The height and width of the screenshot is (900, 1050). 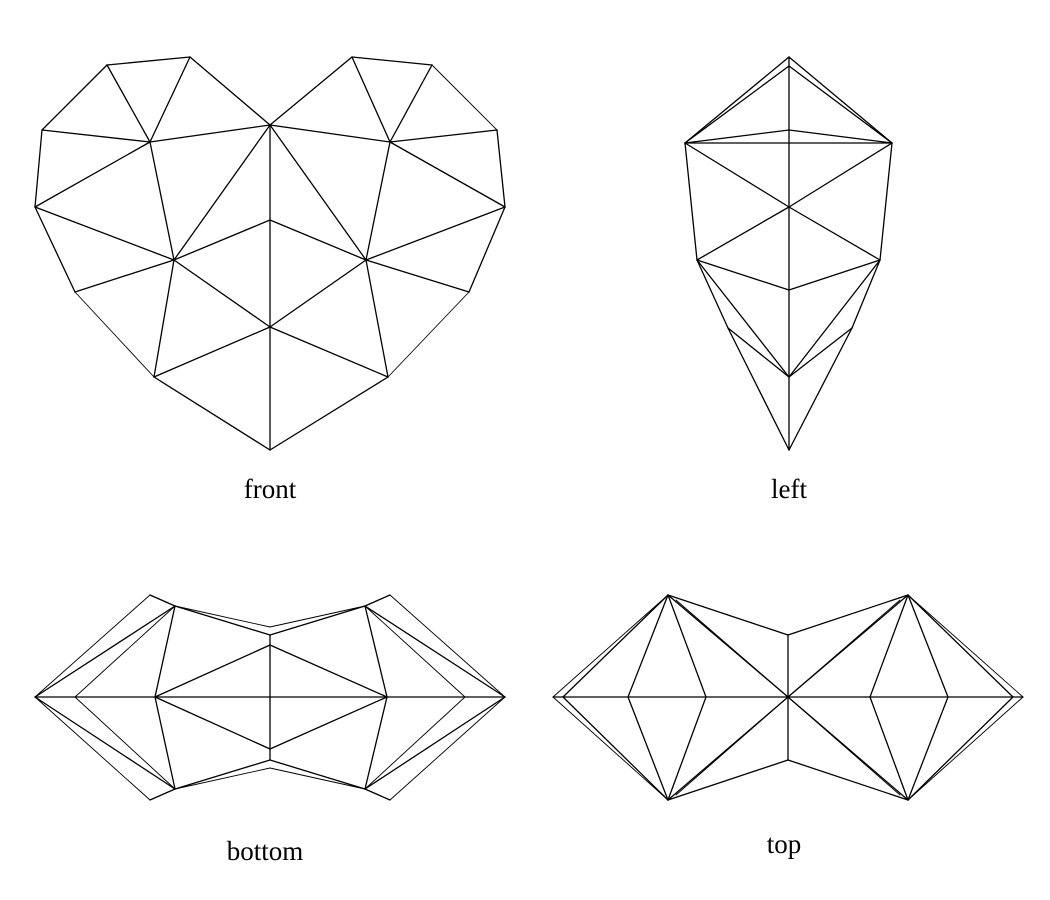 What do you see at coordinates (265, 851) in the screenshot?
I see `bottom-view-label: bottom` at bounding box center [265, 851].